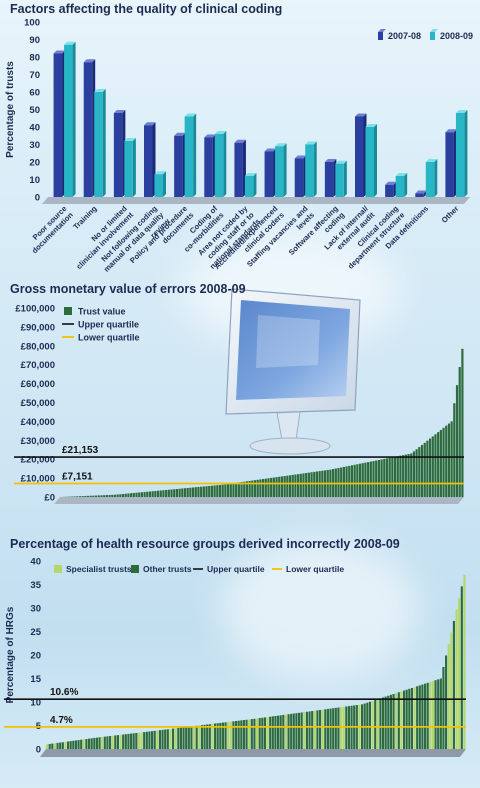 This screenshot has height=788, width=480. I want to click on y-tick-label: 15, so click(35, 679).